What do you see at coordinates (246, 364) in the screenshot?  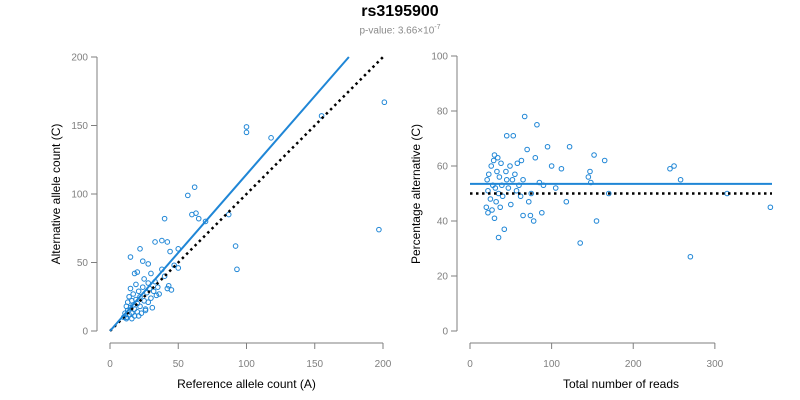 I see `x-tick-label: 100` at bounding box center [246, 364].